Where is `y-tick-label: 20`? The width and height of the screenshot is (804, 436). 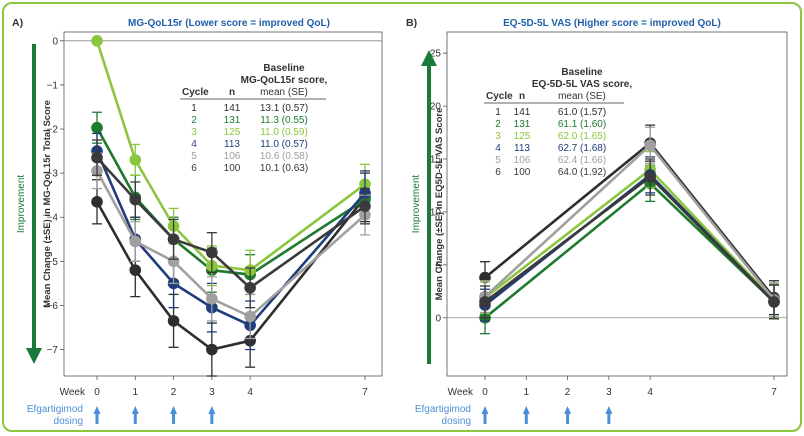
y-tick-label: 20 is located at coordinates (436, 107).